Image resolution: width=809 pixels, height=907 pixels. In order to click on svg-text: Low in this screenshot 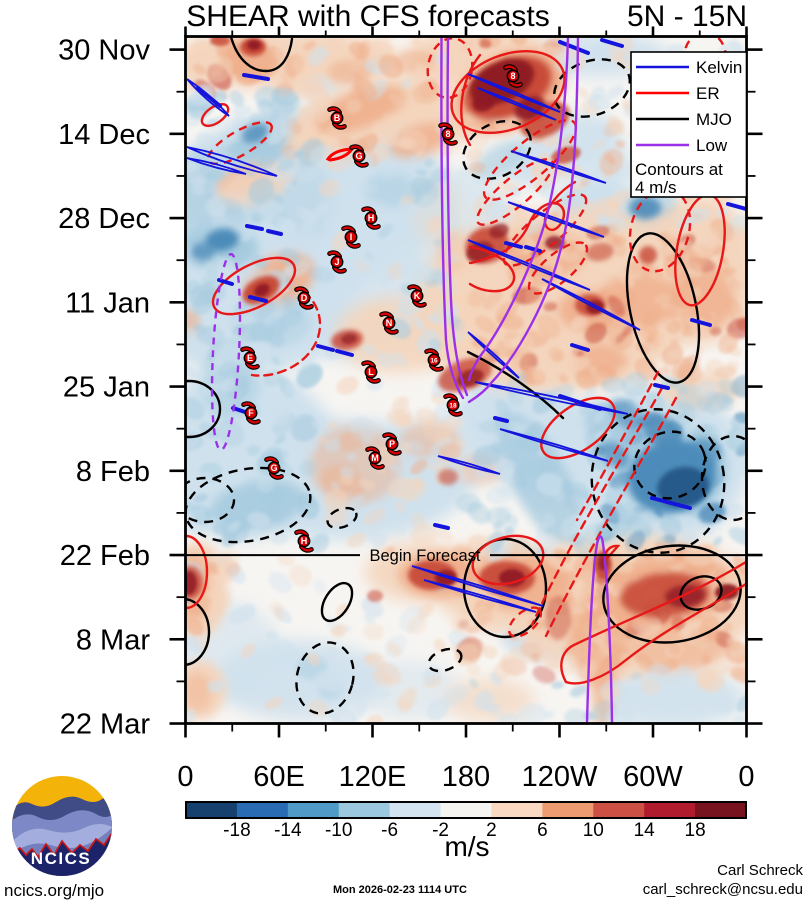, I will do `click(712, 145)`.